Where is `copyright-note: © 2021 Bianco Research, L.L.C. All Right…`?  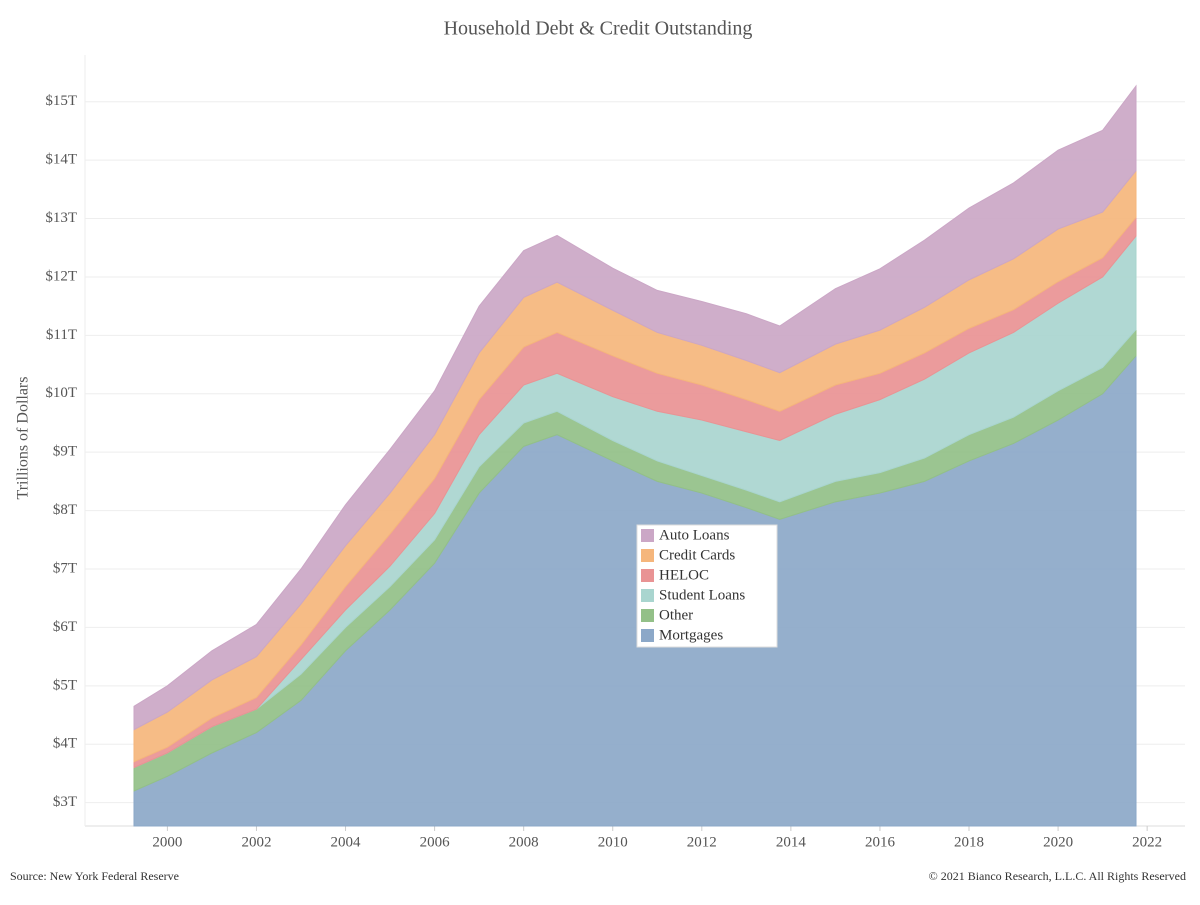 copyright-note: © 2021 Bianco Research, L.L.C. All Right… is located at coordinates (1057, 876).